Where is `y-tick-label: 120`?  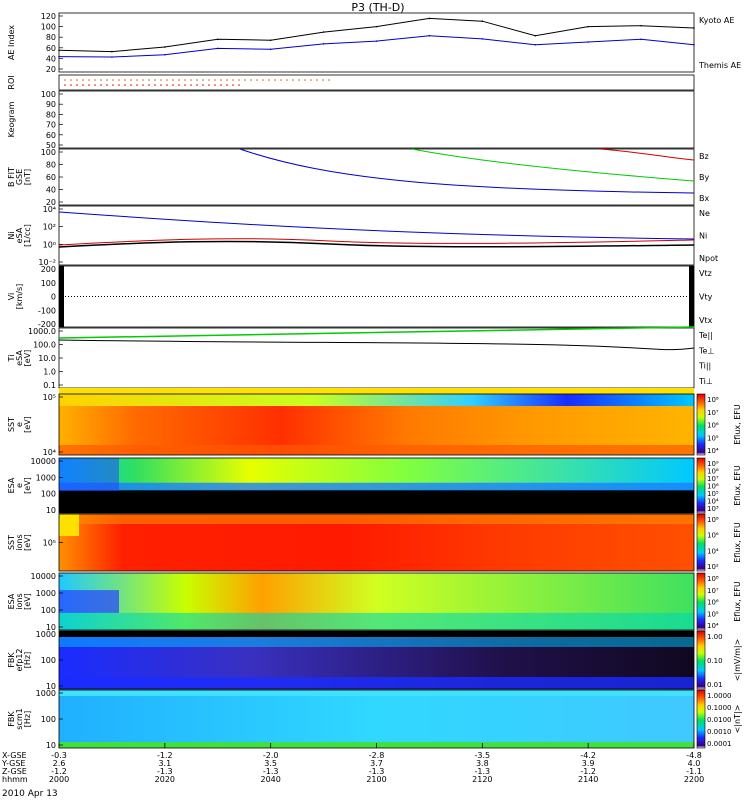
y-tick-label: 120 is located at coordinates (48, 16).